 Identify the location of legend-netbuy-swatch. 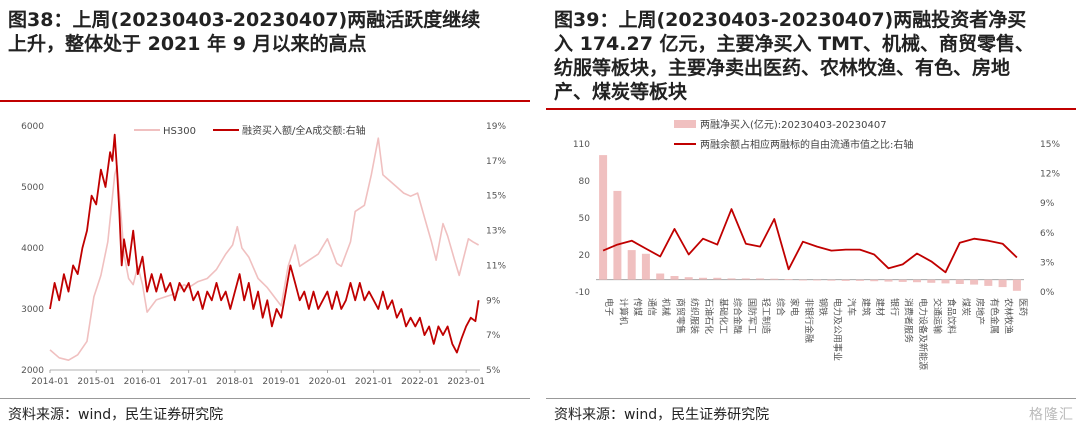
(685, 124).